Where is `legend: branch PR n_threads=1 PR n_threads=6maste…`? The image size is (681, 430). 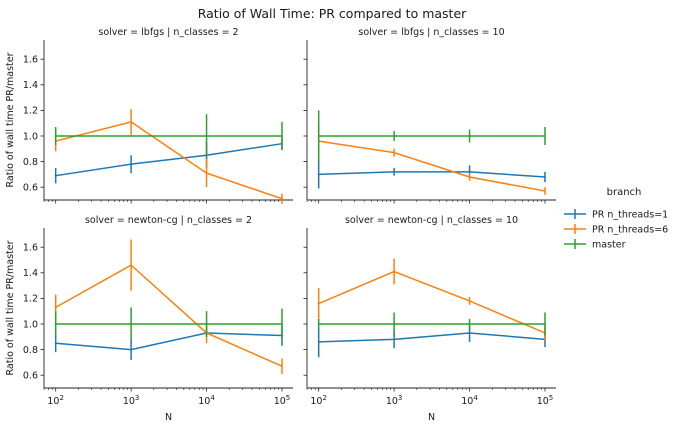 legend: branch PR n_threads=1 PR n_threads=6maste… is located at coordinates (616, 219).